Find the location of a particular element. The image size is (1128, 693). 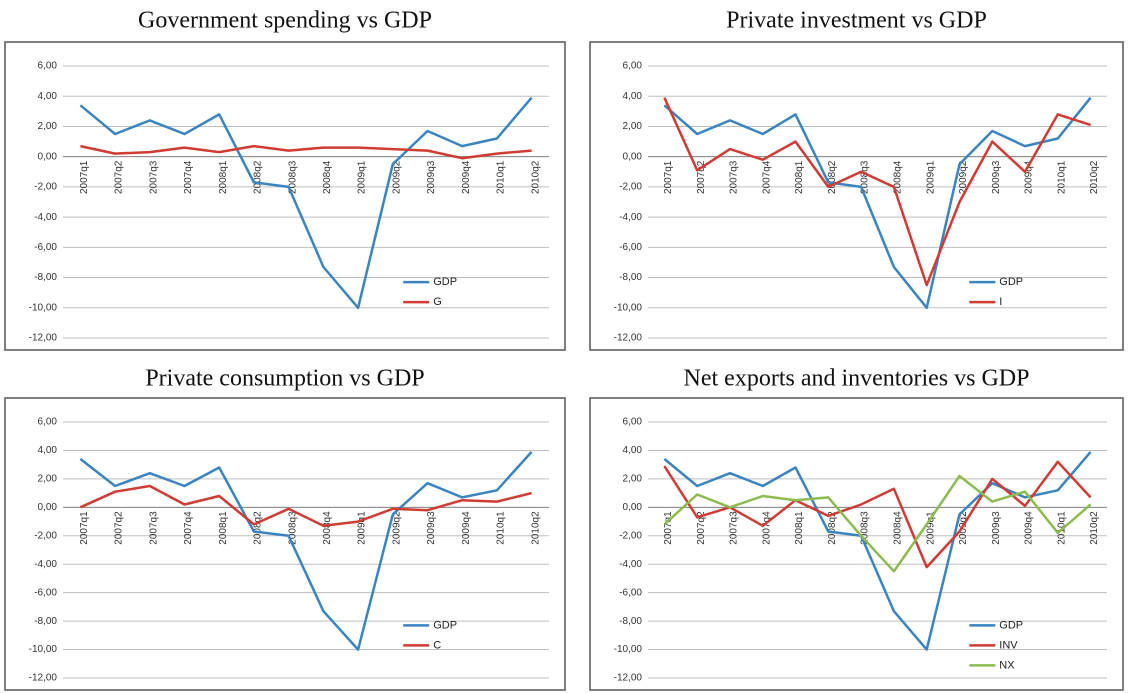

chart-title: Private consumption vs GDP is located at coordinates (284, 379).